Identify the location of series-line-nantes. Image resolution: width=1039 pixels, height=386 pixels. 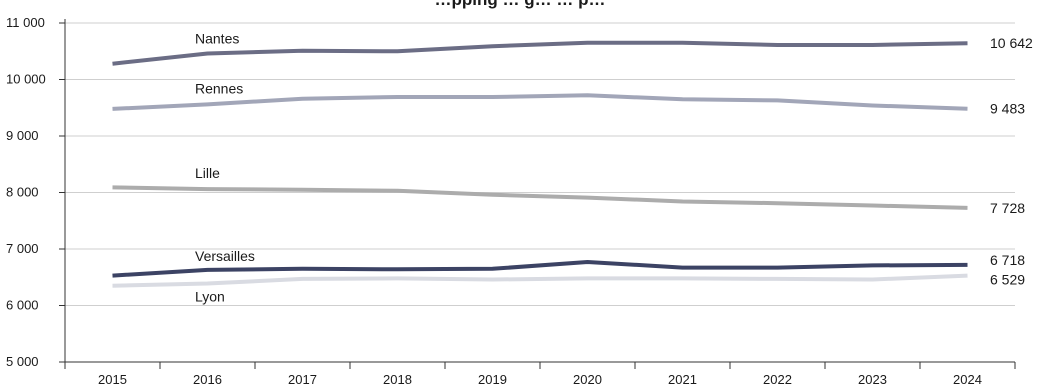
(540, 53).